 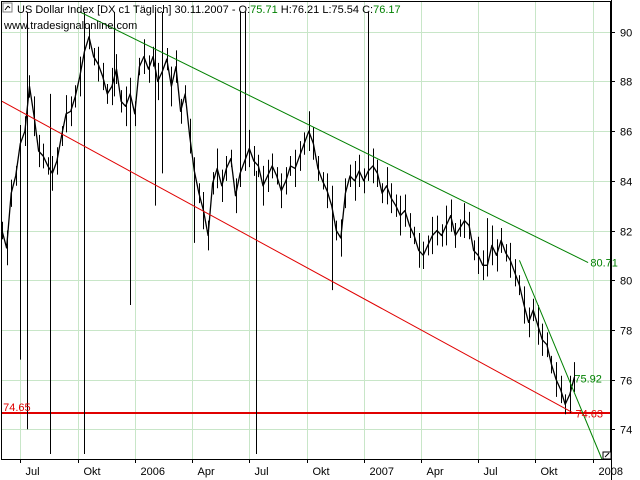 What do you see at coordinates (626, 282) in the screenshot?
I see `y-tick-label: 80` at bounding box center [626, 282].